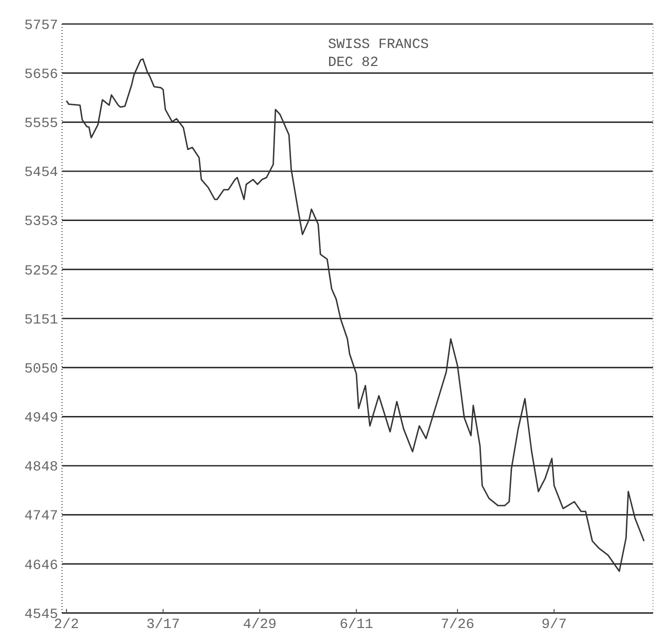 The width and height of the screenshot is (655, 637). I want to click on y-tick-label: 5454, so click(41, 173).